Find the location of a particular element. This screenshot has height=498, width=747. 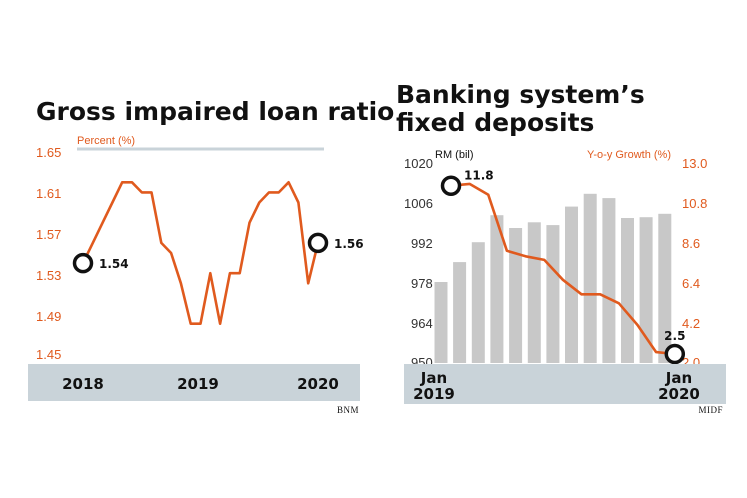

fd-title-line1: Banking system’s is located at coordinates (520, 94).